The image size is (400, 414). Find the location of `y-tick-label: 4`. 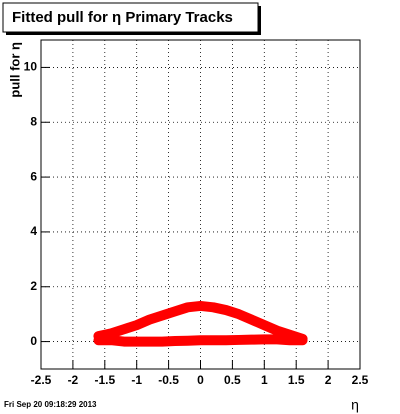

y-tick-label: 4 is located at coordinates (33, 231).